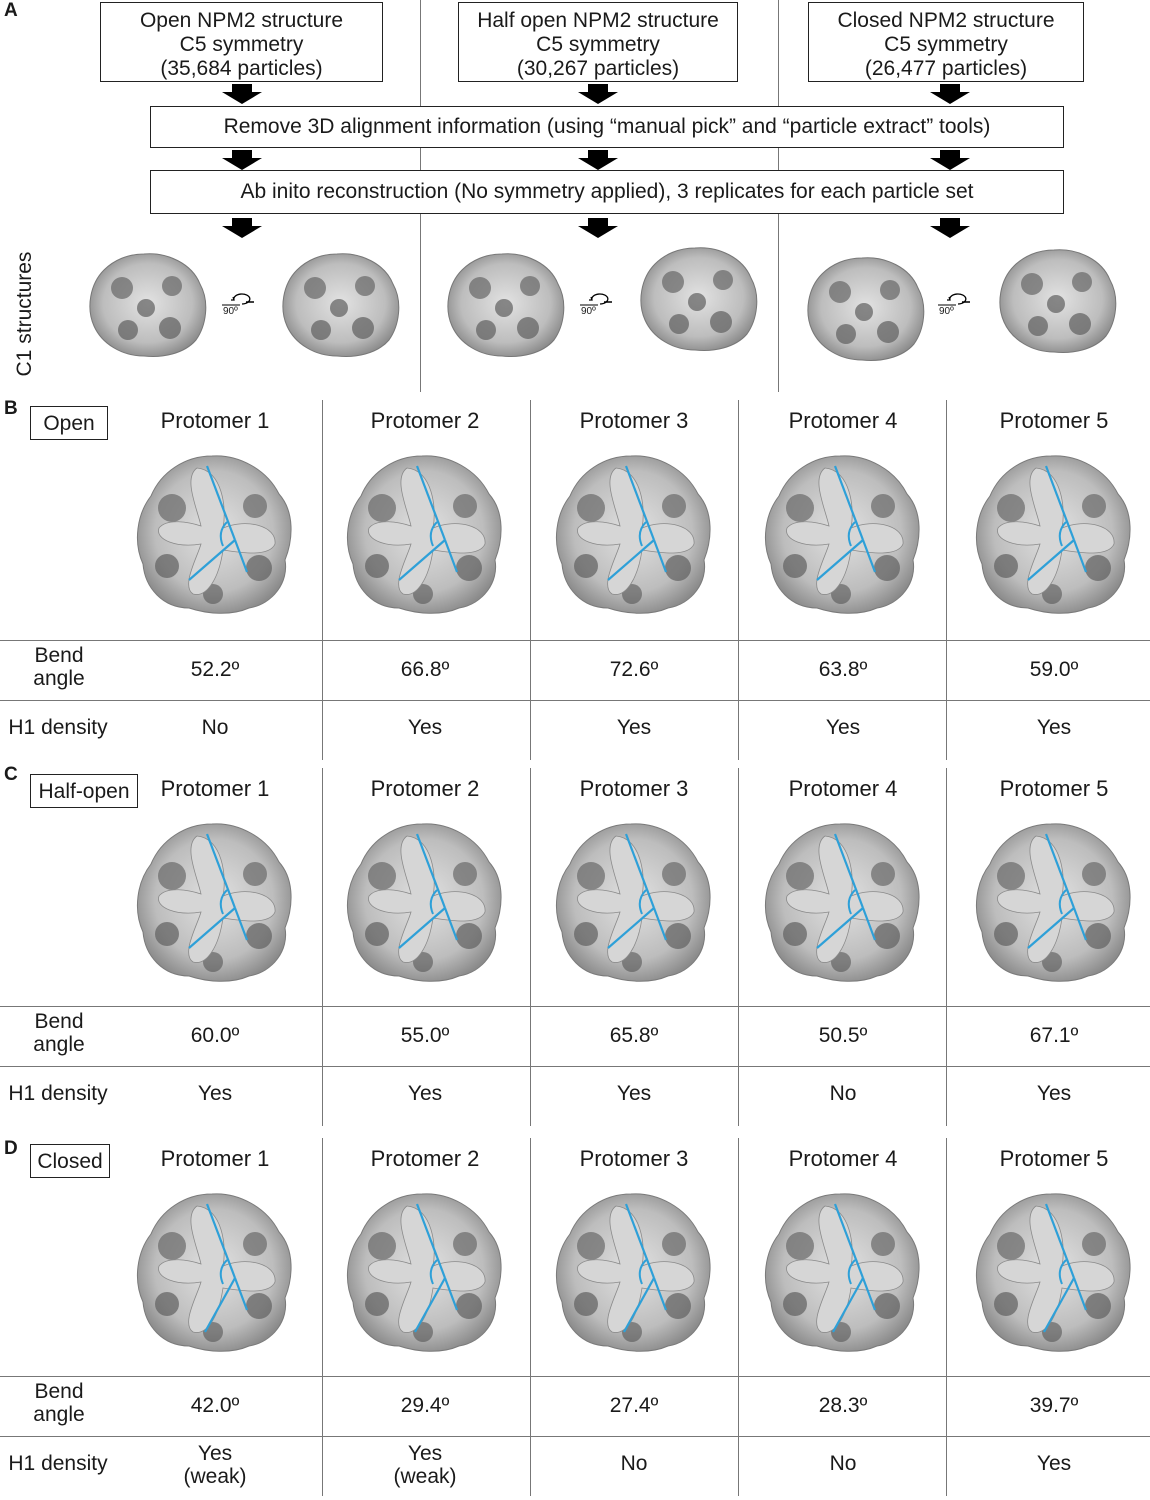 The image size is (1150, 1500). What do you see at coordinates (1054, 1405) in the screenshot?
I see `bend-angle-value: 39.7º` at bounding box center [1054, 1405].